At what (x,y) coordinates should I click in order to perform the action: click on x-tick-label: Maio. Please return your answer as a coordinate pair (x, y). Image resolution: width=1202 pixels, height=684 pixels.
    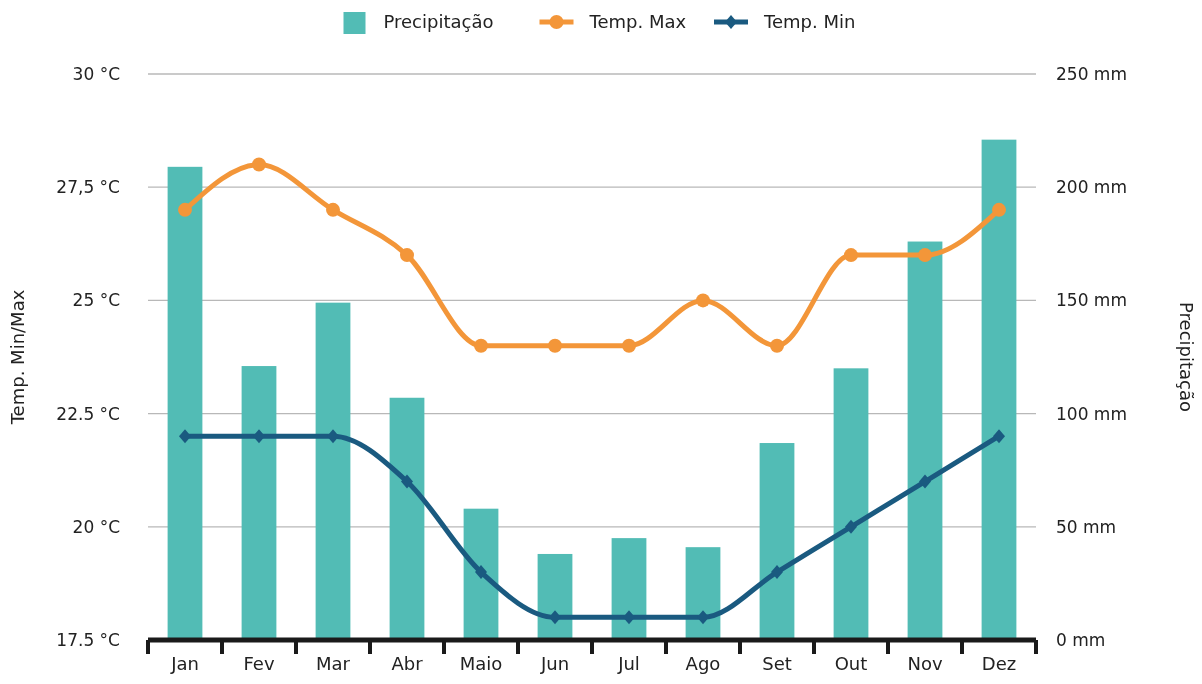
    Looking at the image, I should click on (481, 663).